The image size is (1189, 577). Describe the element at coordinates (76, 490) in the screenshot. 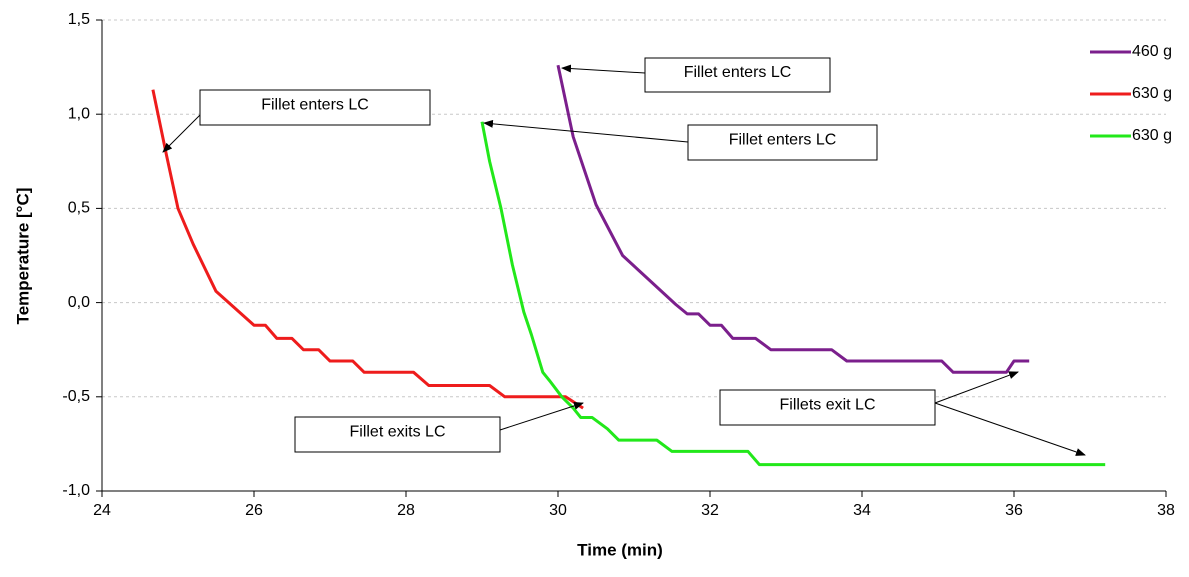

I see `y-tick-label: -1,0` at that location.